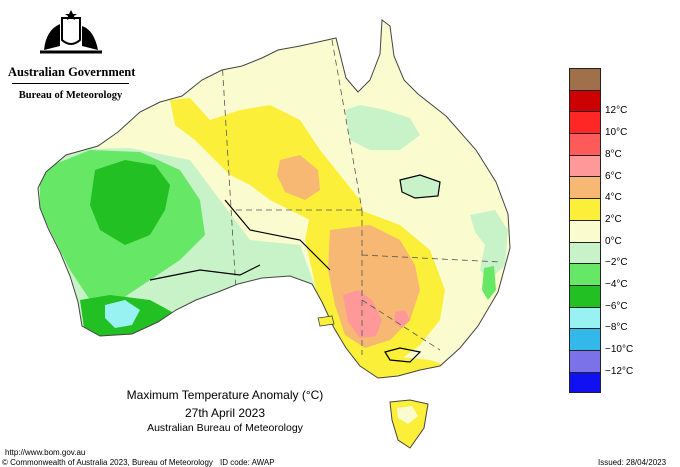  What do you see at coordinates (225, 395) in the screenshot?
I see `map-title: Maximum Temperature Anomaly (°C)` at bounding box center [225, 395].